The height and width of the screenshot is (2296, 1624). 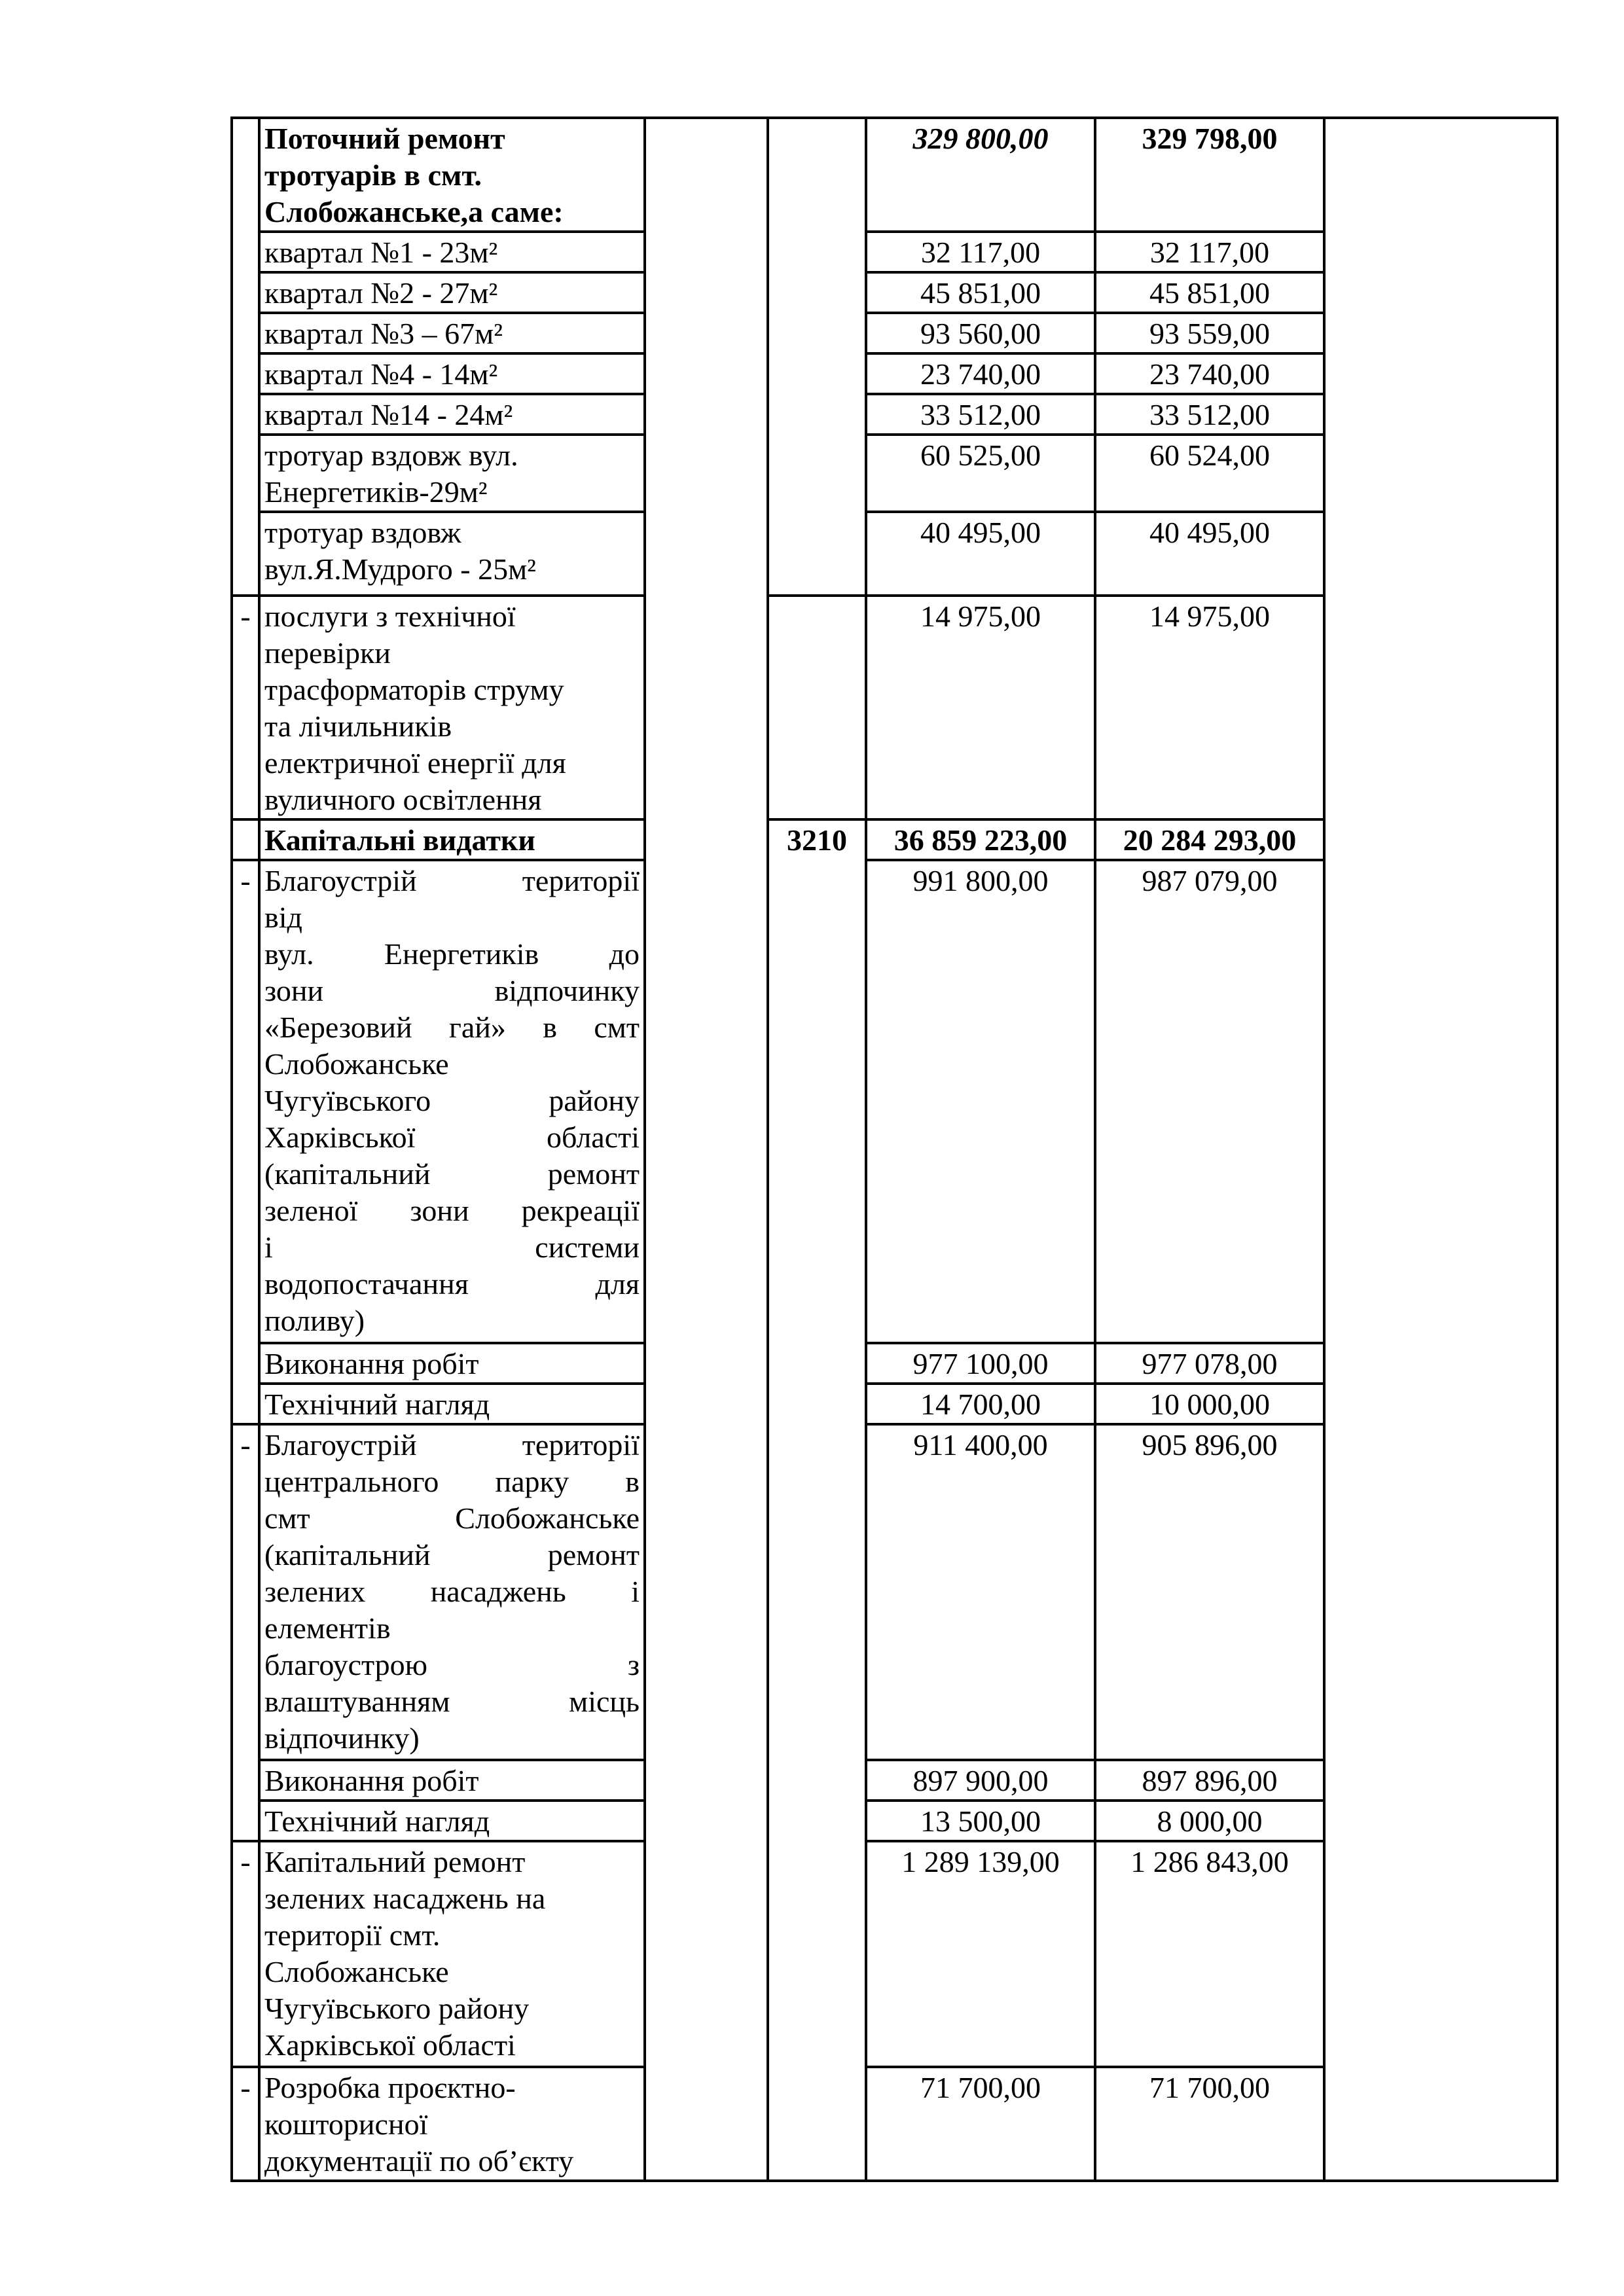 What do you see at coordinates (817, 1500) in the screenshot?
I see `code-cell: 3210` at bounding box center [817, 1500].